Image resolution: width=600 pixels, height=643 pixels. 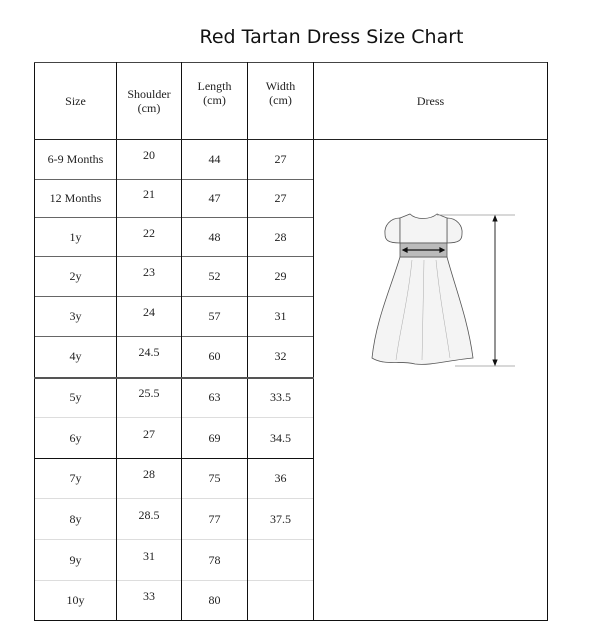 I want to click on cell-length-text: 77, so click(x=214, y=518).